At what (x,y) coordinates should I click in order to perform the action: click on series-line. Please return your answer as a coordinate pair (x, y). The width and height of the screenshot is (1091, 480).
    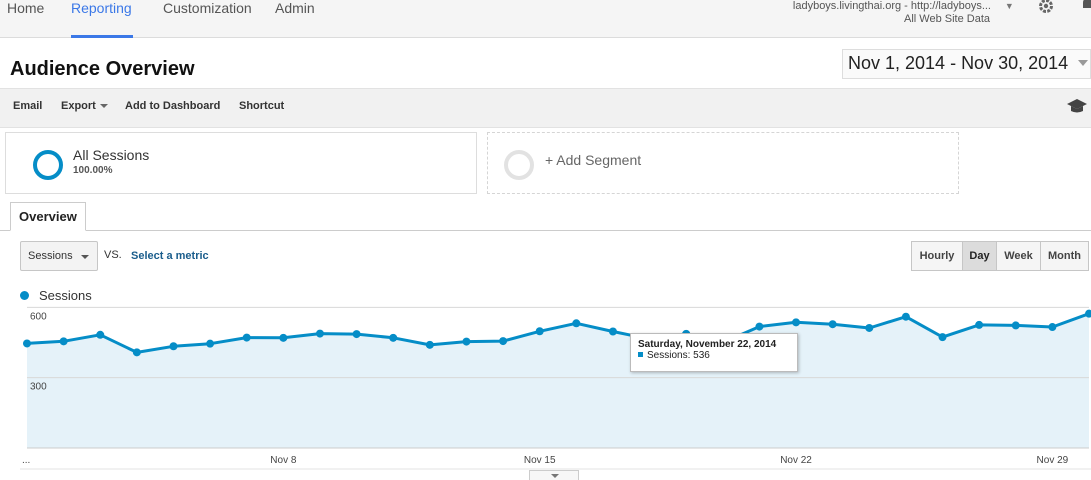
    Looking at the image, I should click on (558, 333).